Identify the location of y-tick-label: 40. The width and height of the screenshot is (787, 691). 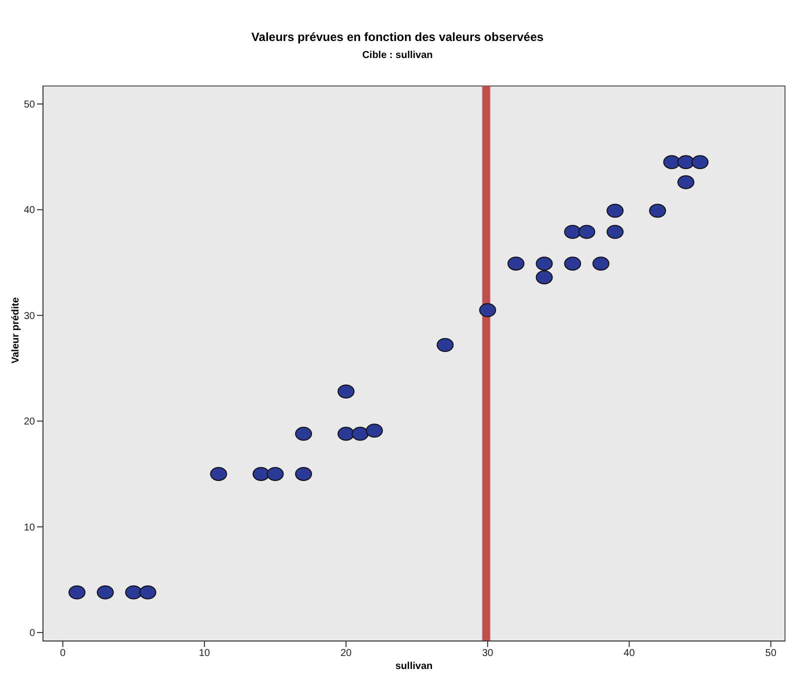
(30, 210).